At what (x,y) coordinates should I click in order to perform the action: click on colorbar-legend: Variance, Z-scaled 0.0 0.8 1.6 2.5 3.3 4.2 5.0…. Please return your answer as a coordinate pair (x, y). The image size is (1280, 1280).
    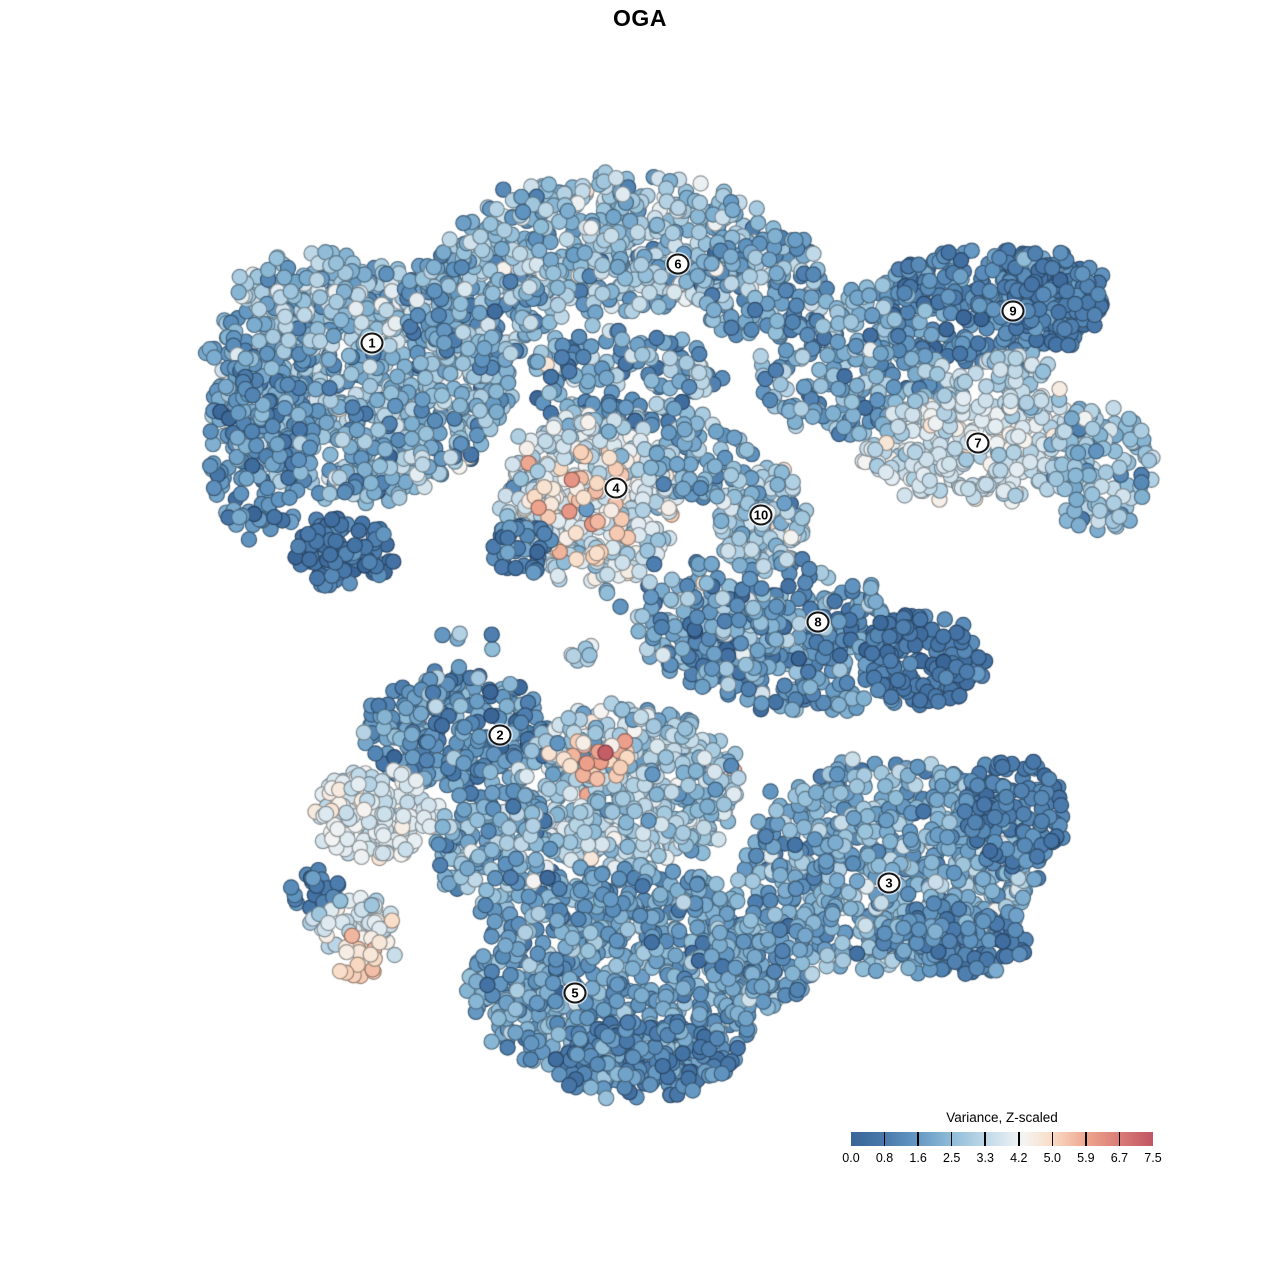
    Looking at the image, I should click on (1002, 1142).